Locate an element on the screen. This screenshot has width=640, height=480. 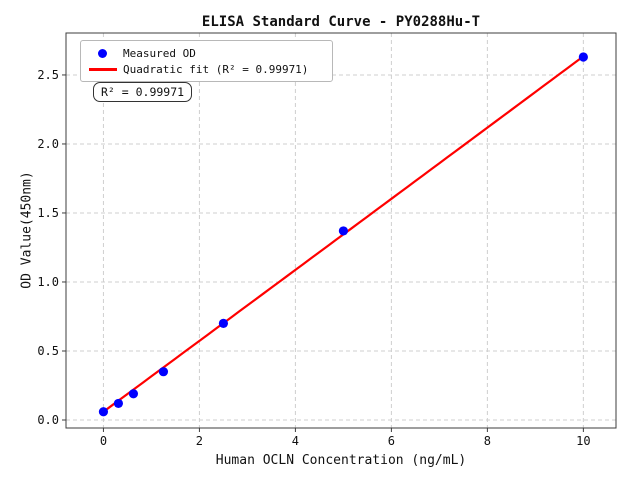
y-tick-label: 1.5 is located at coordinates (48, 213).